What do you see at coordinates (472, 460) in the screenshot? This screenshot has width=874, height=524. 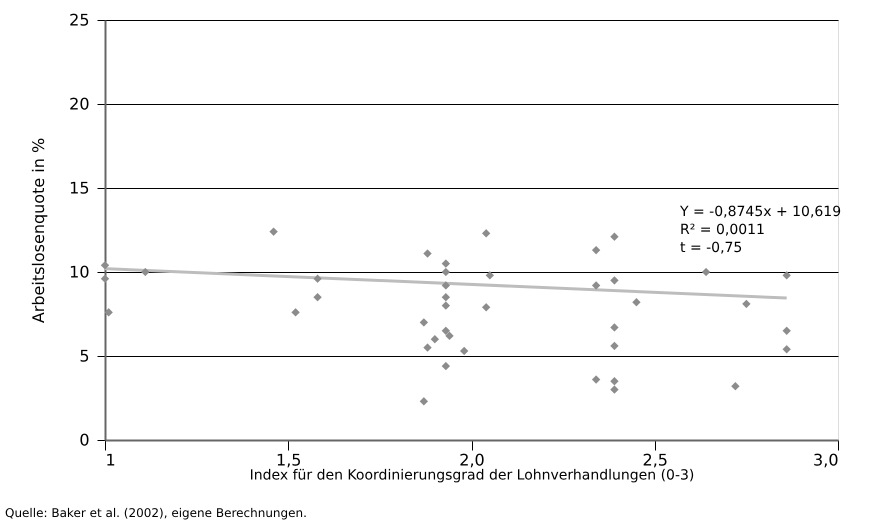 I see `x-tick-label: 2,0` at bounding box center [472, 460].